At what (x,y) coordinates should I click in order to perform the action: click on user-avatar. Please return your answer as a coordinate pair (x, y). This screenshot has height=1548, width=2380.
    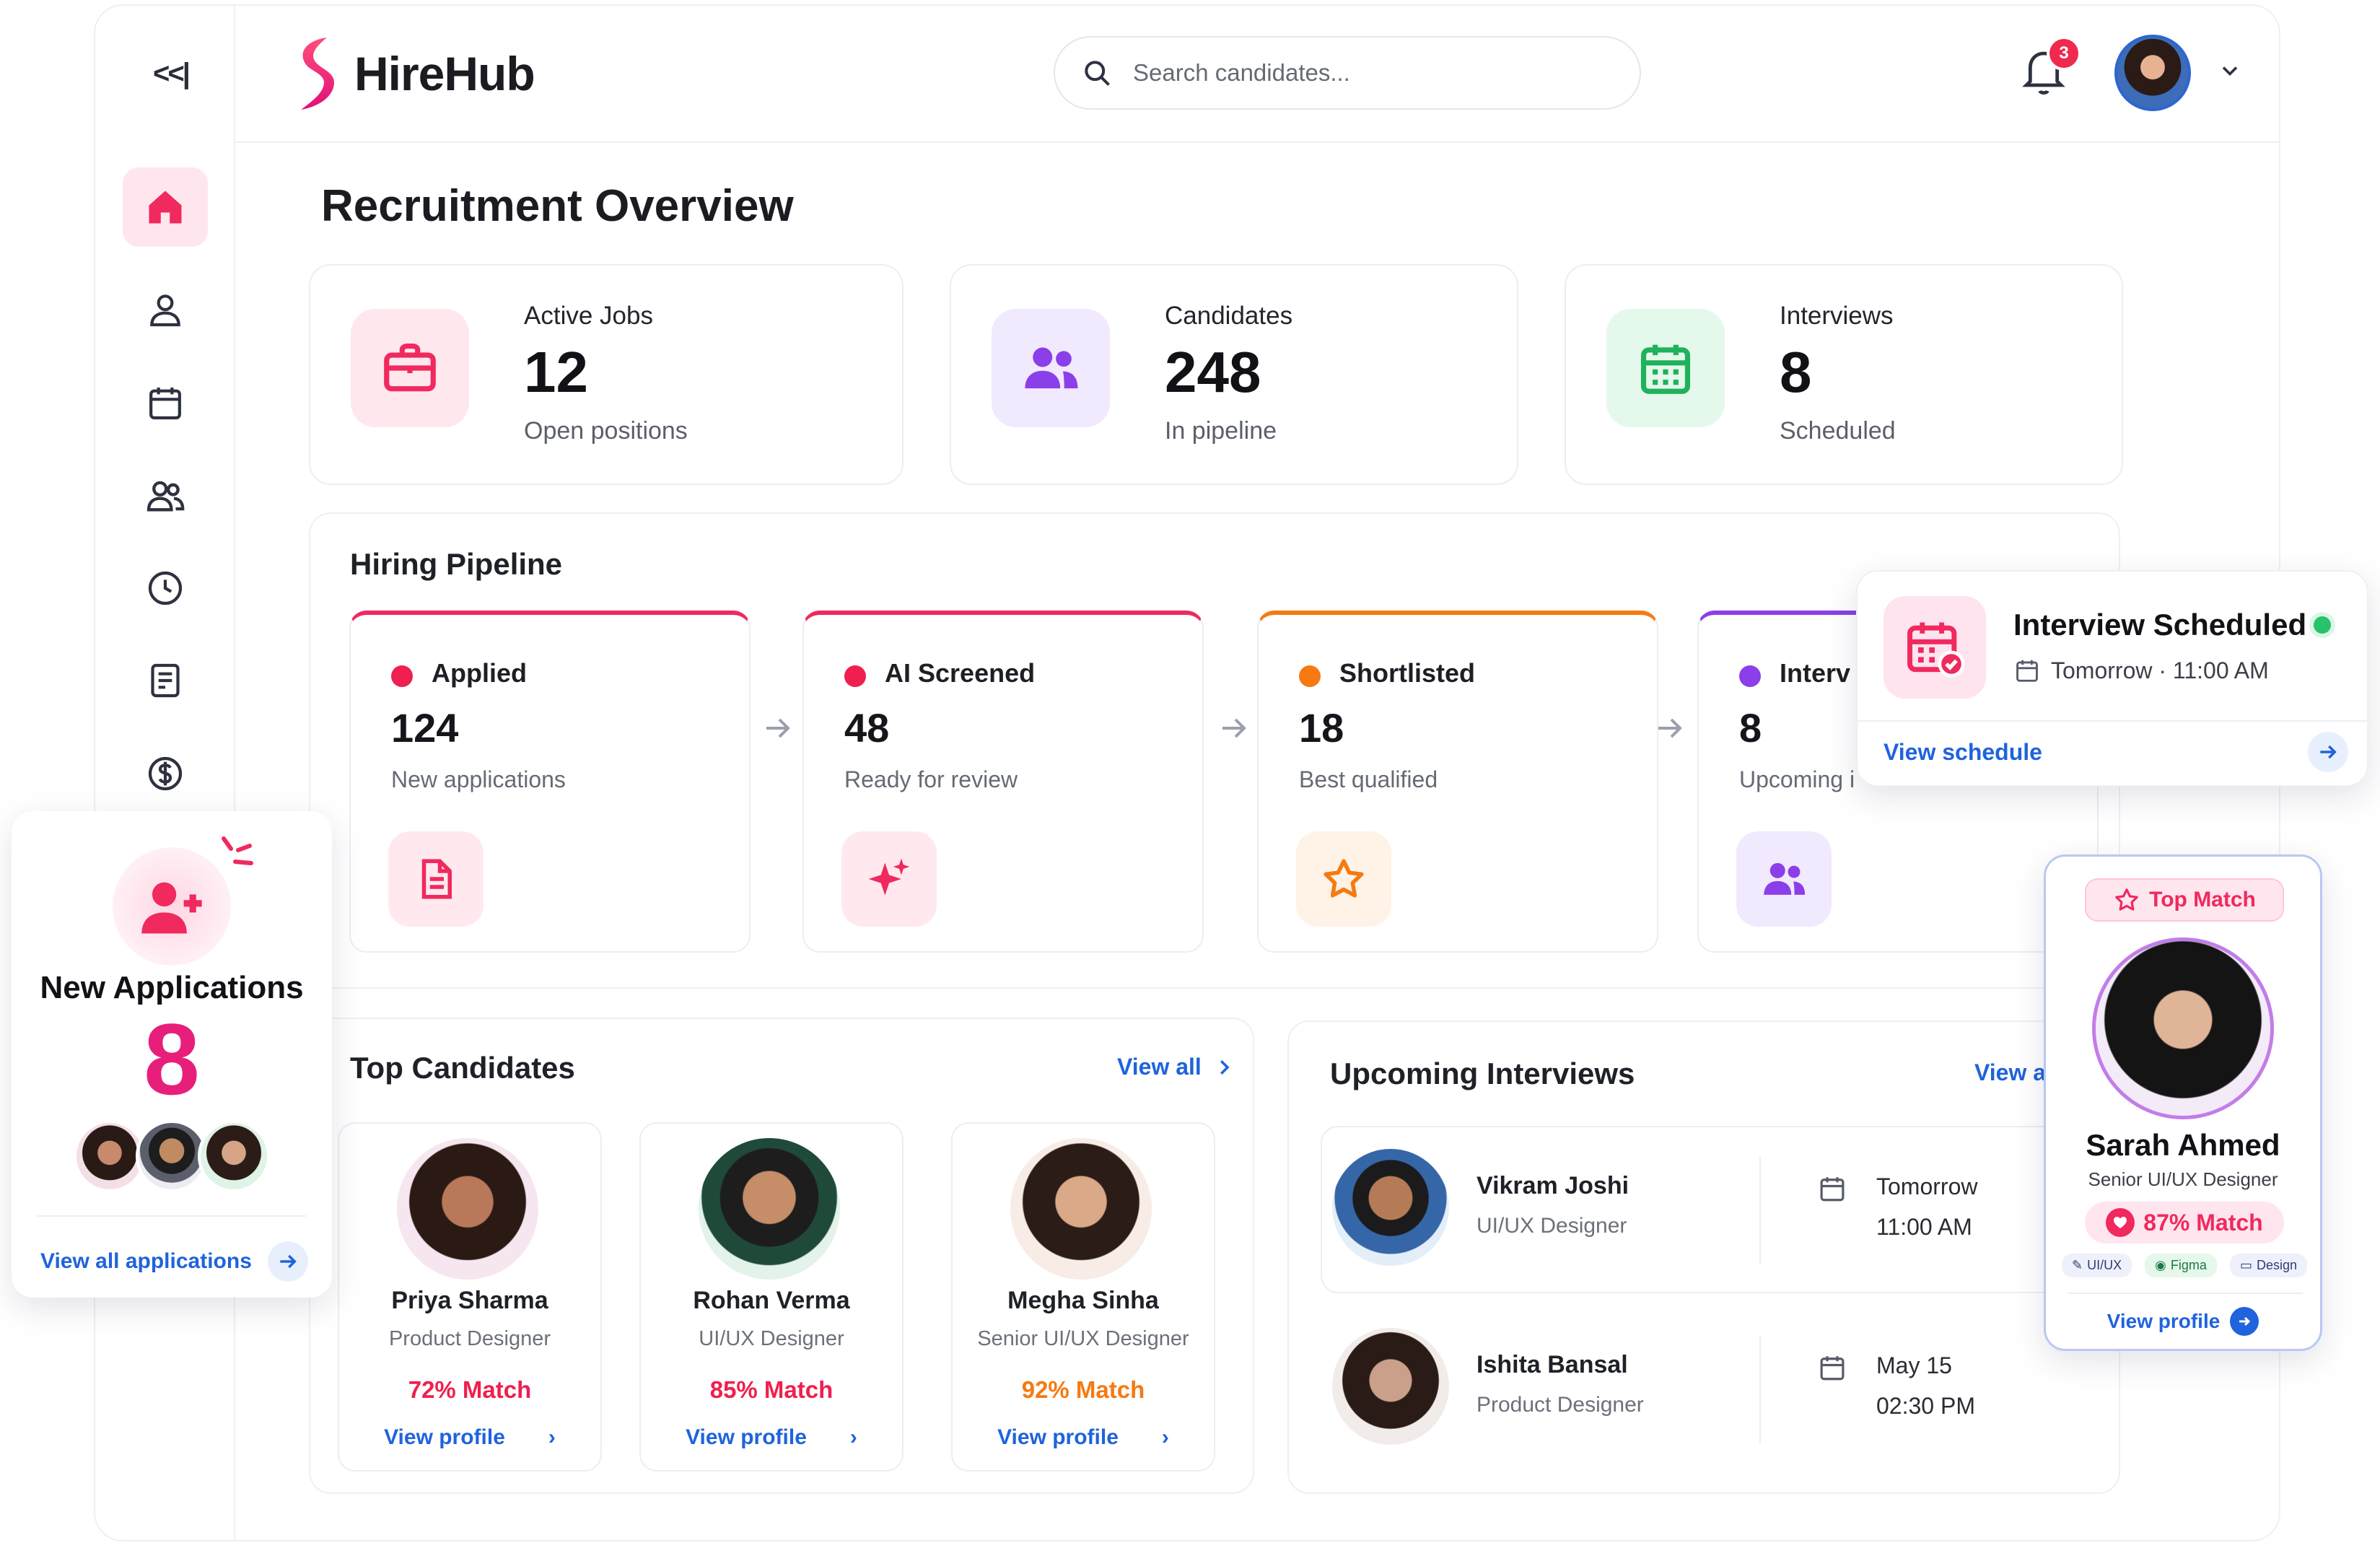
    Looking at the image, I should click on (2152, 73).